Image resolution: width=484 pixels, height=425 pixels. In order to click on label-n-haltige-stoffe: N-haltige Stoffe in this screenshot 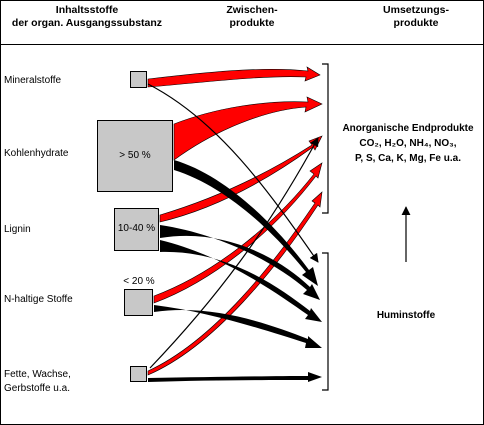, I will do `click(38, 299)`.